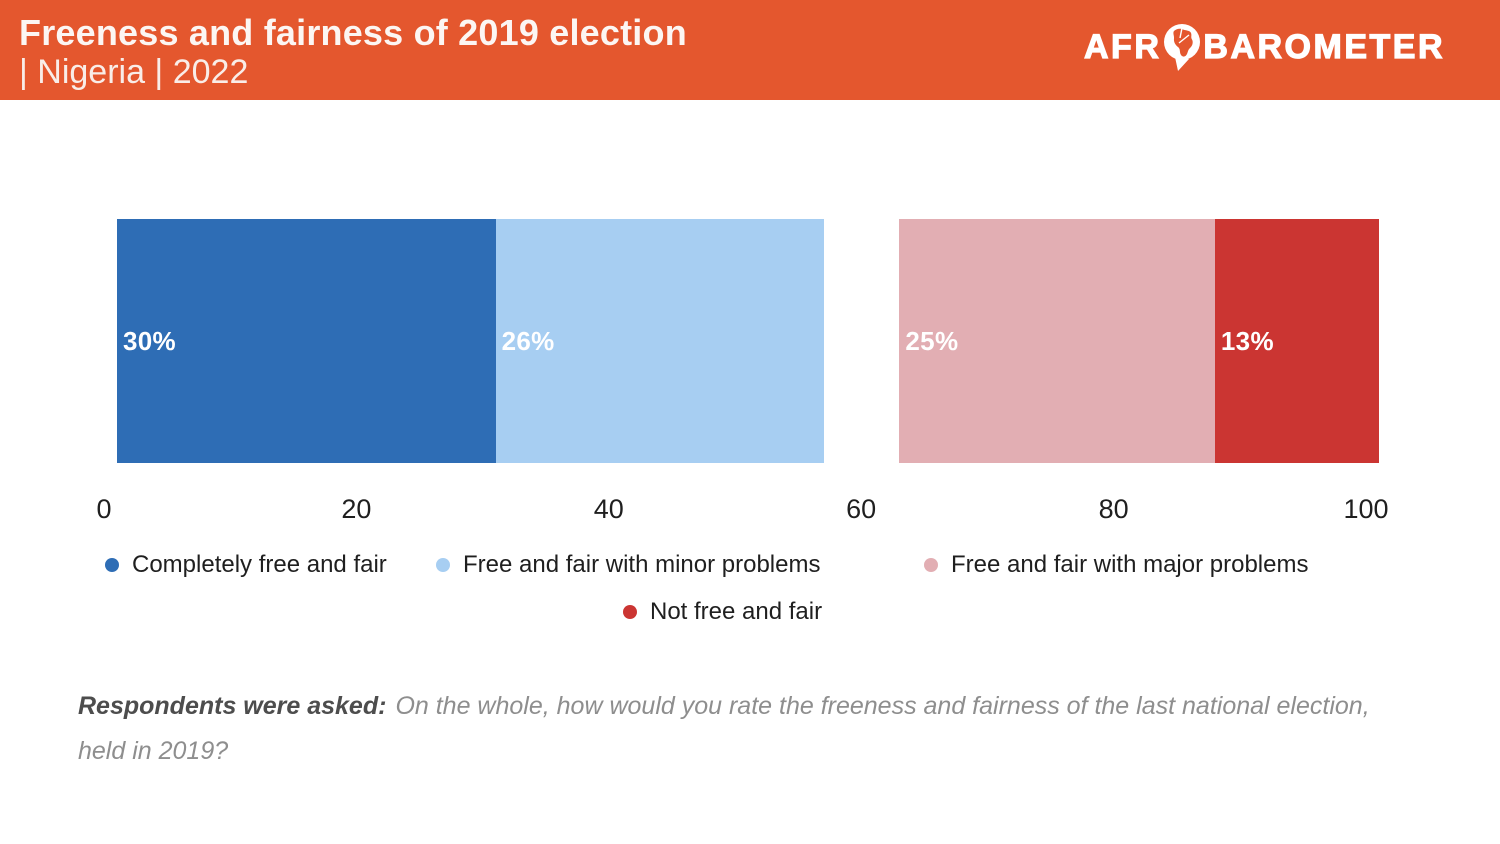 This screenshot has width=1500, height=844. What do you see at coordinates (1247, 340) in the screenshot?
I see `bar-value-label: 13%` at bounding box center [1247, 340].